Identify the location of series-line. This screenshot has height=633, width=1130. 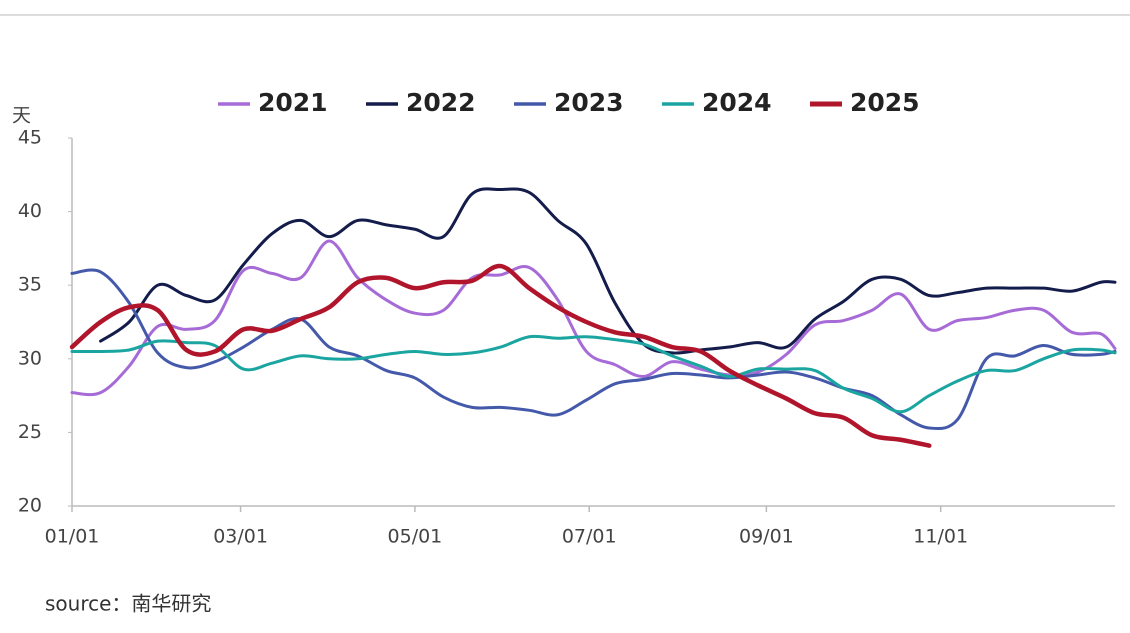
(593, 374).